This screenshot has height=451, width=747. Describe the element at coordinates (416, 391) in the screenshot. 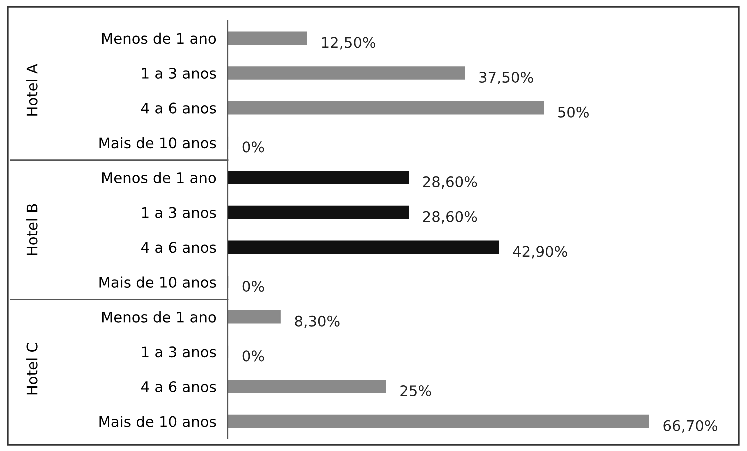

I see `data-label: 25%` at that location.